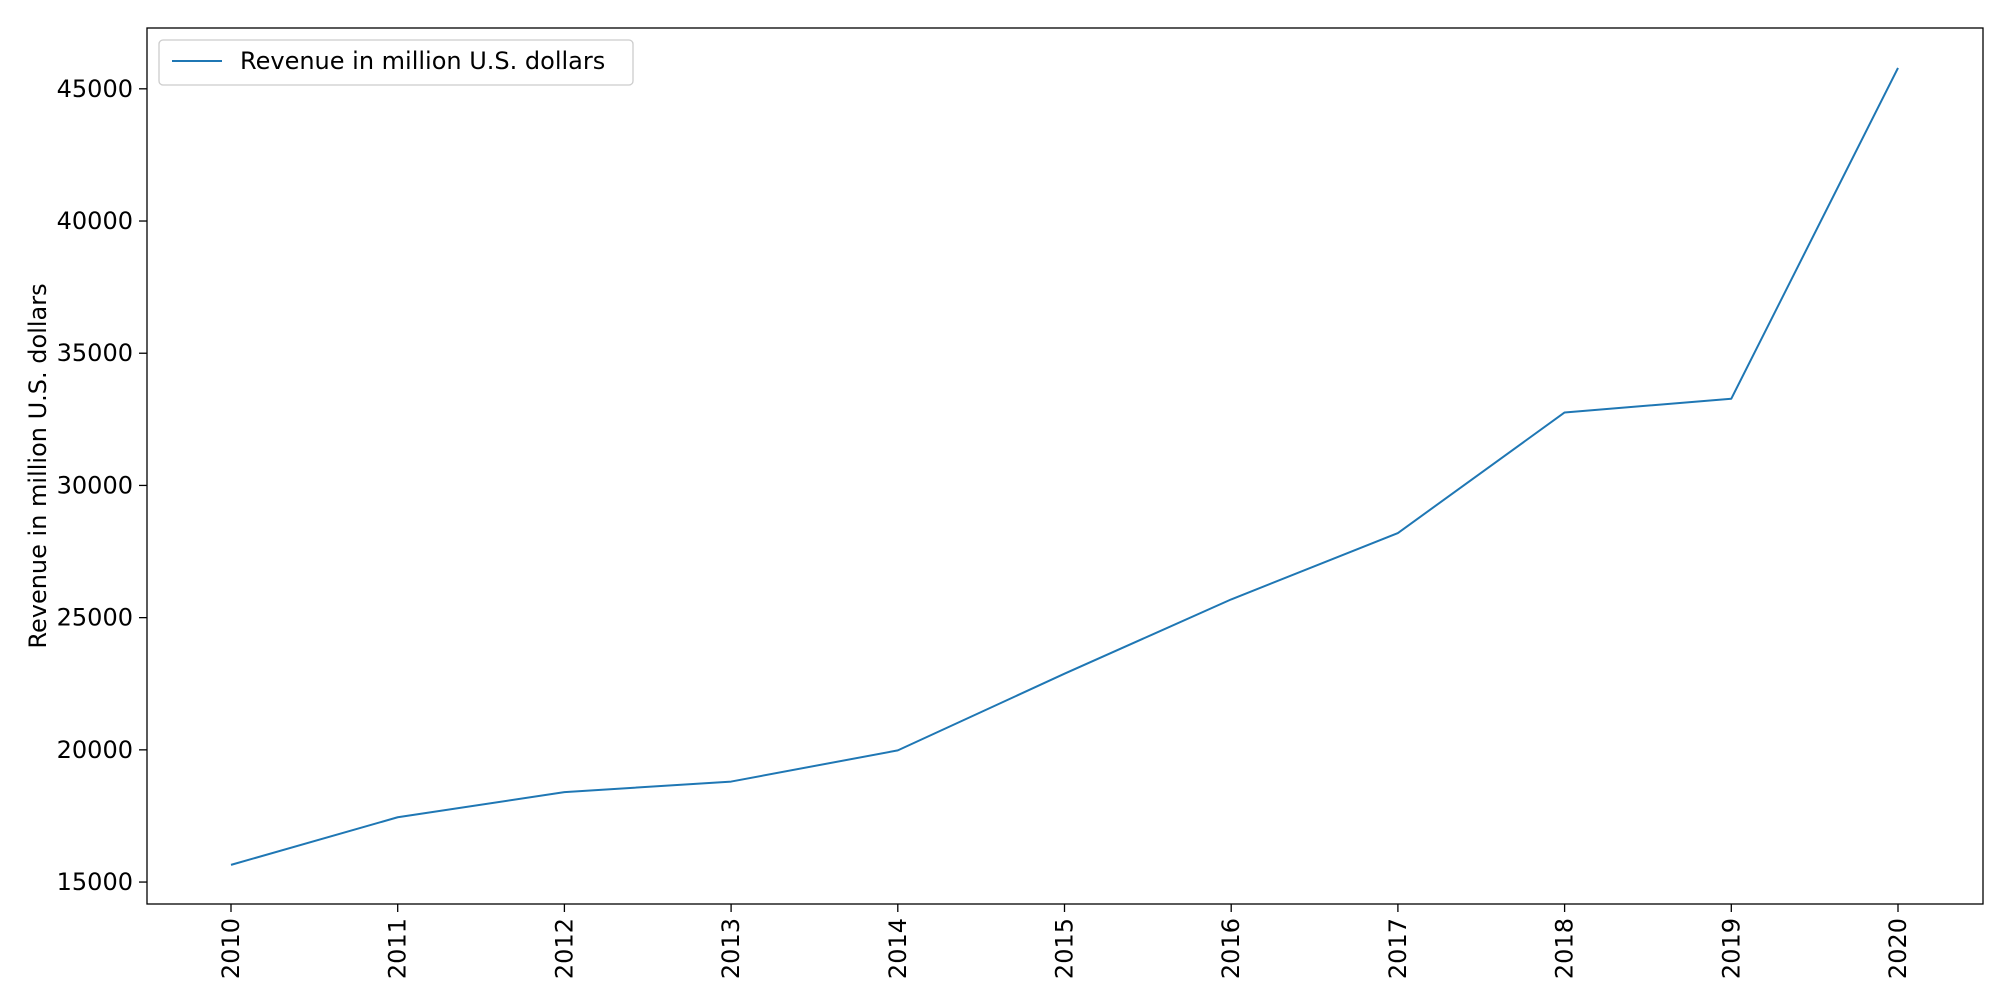 The image size is (2000, 1000). I want to click on y-tick-label: 40000, so click(95, 221).